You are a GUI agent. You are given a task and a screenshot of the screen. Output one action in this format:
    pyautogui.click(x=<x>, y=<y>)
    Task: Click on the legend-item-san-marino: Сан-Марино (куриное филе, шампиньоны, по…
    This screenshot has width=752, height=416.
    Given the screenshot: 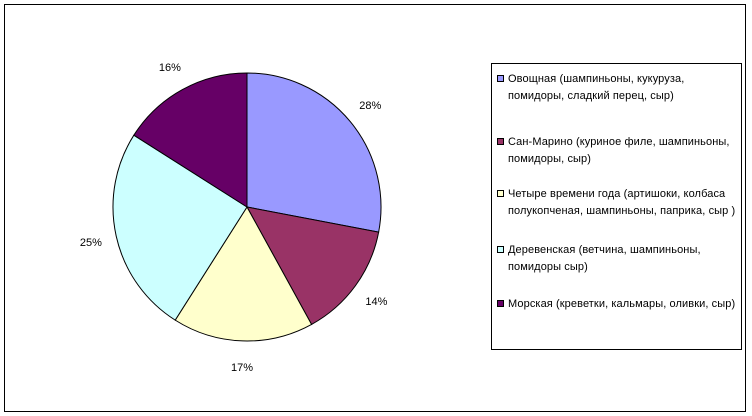 What is the action you would take?
    pyautogui.click(x=616, y=151)
    